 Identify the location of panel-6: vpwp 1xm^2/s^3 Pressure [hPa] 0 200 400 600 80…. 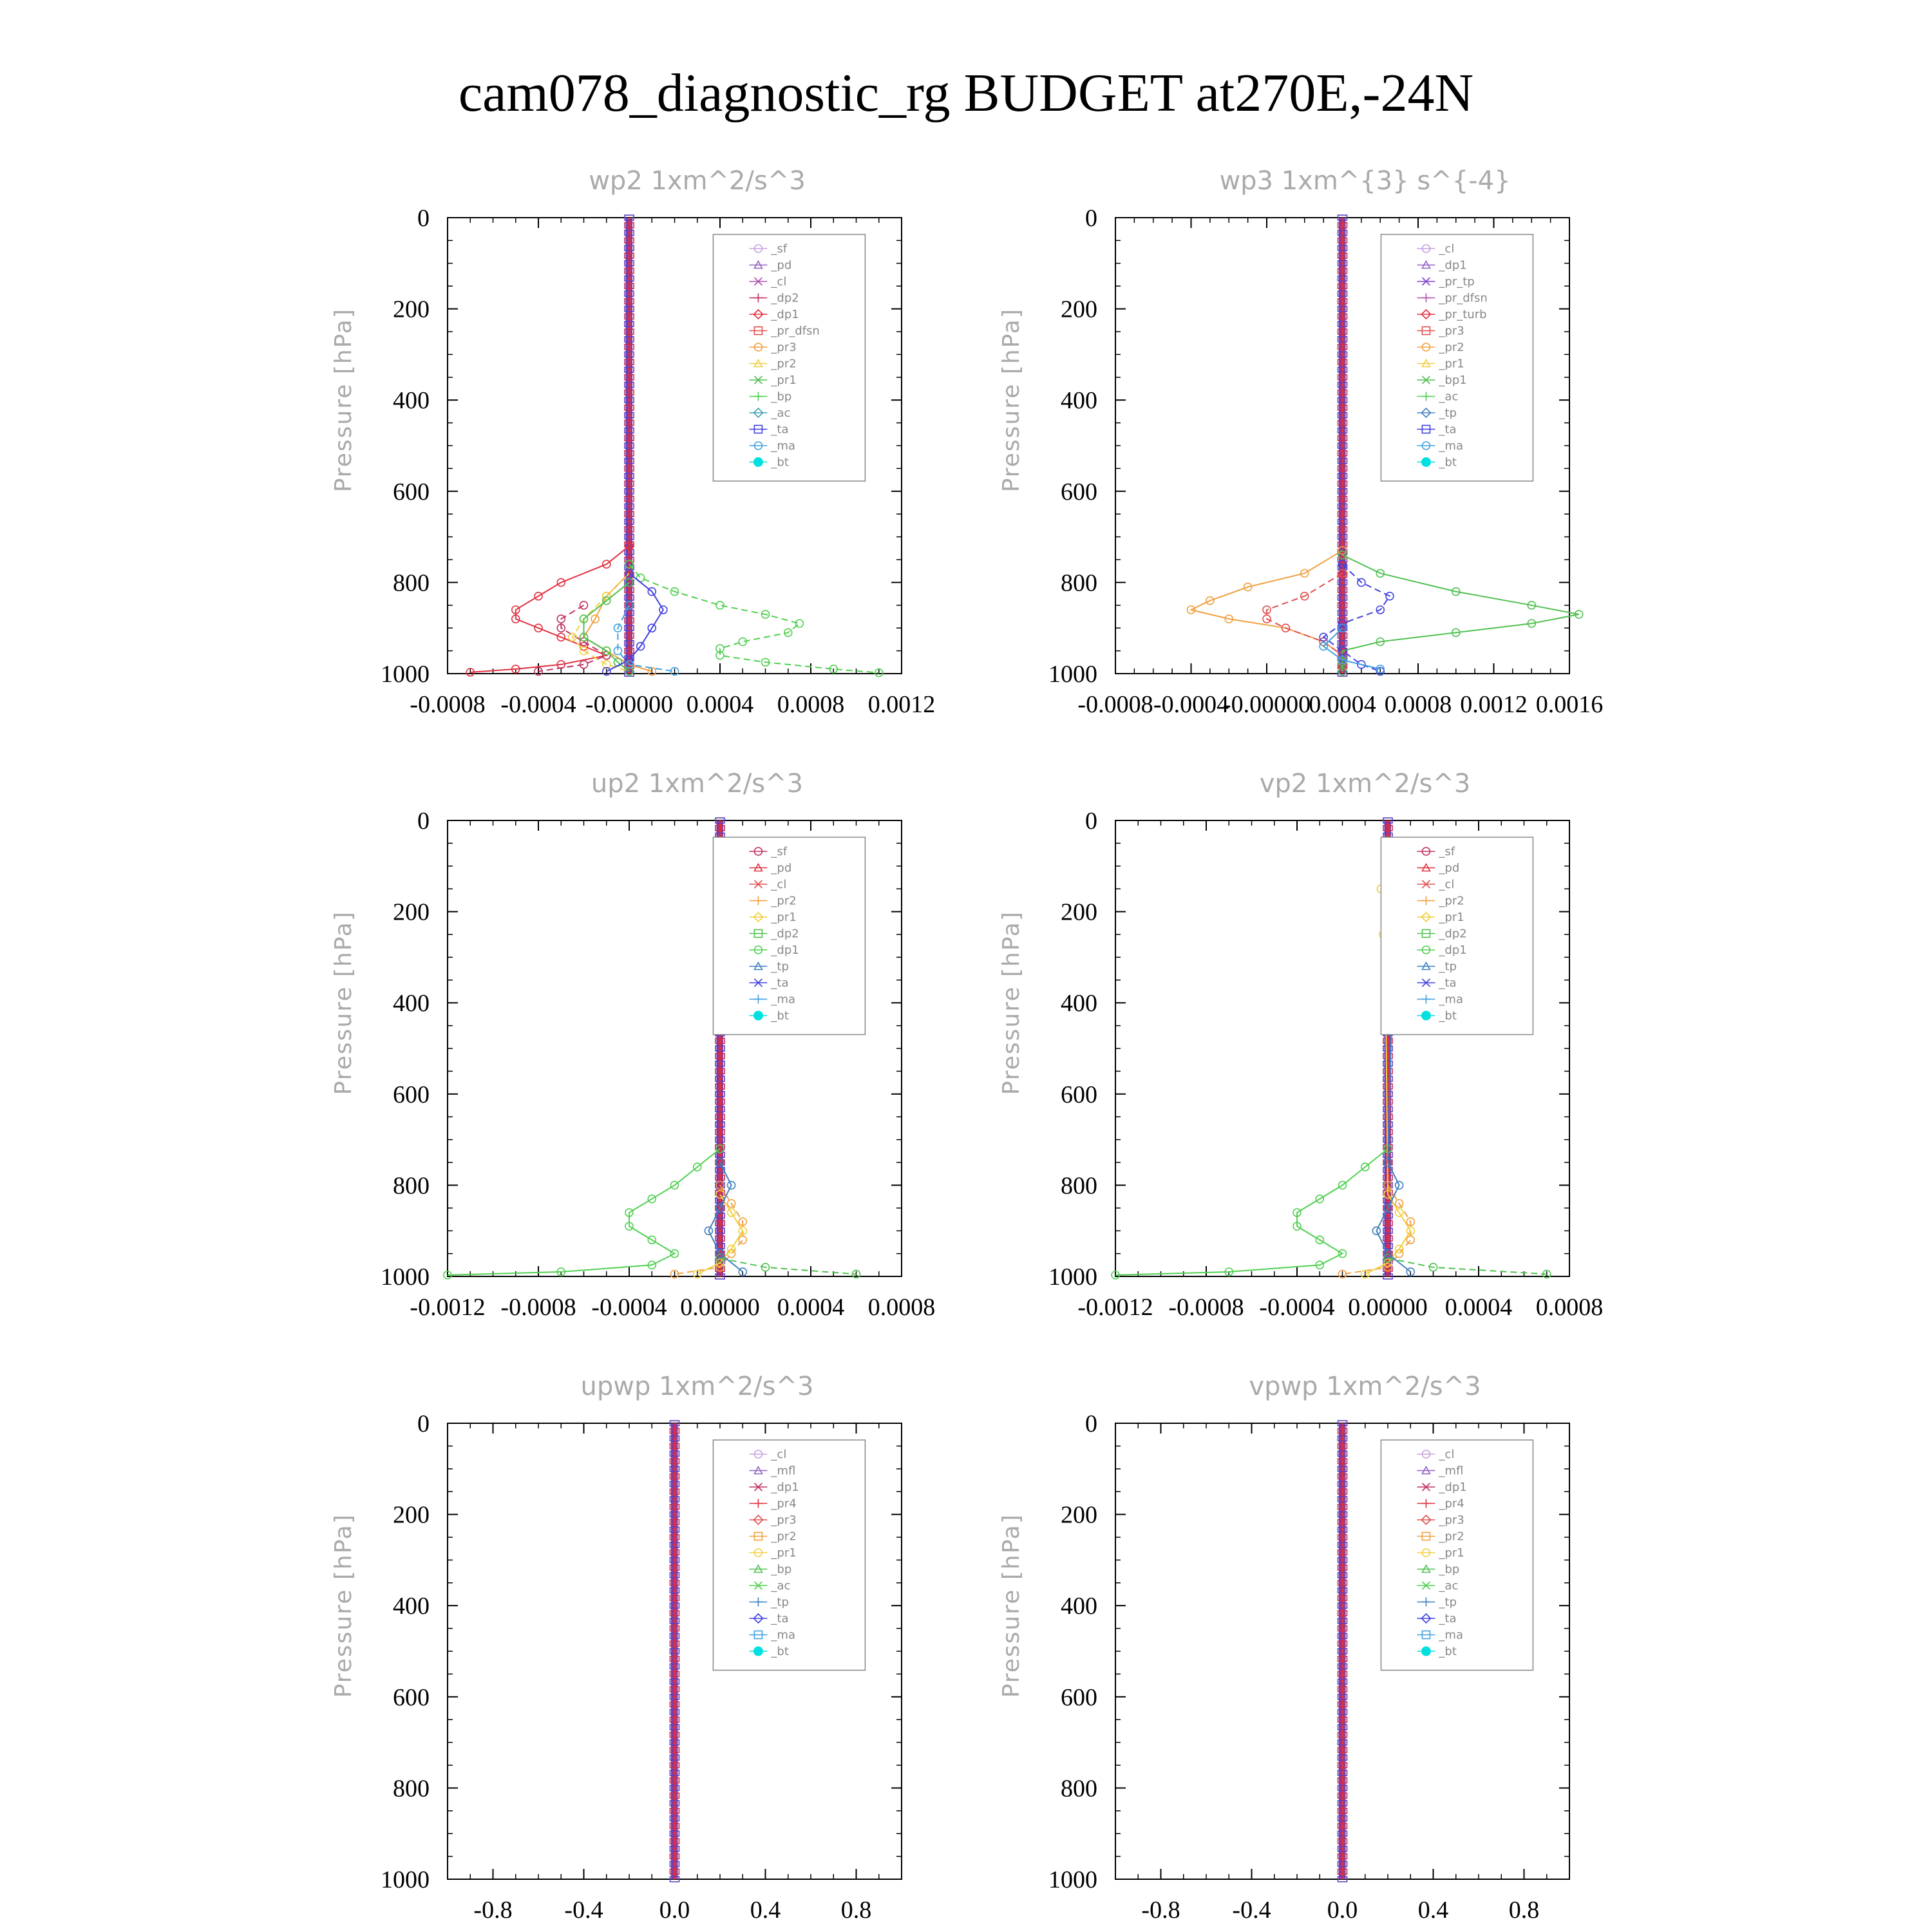
(1284, 1648).